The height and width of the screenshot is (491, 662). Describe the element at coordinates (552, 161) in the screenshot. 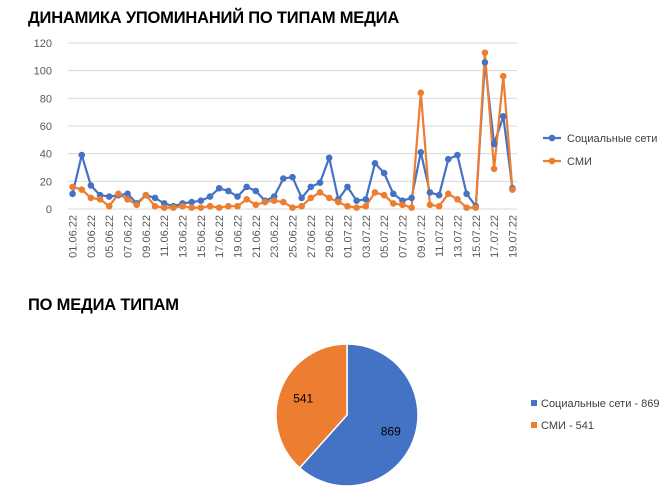

I see `legend-marker-media` at that location.